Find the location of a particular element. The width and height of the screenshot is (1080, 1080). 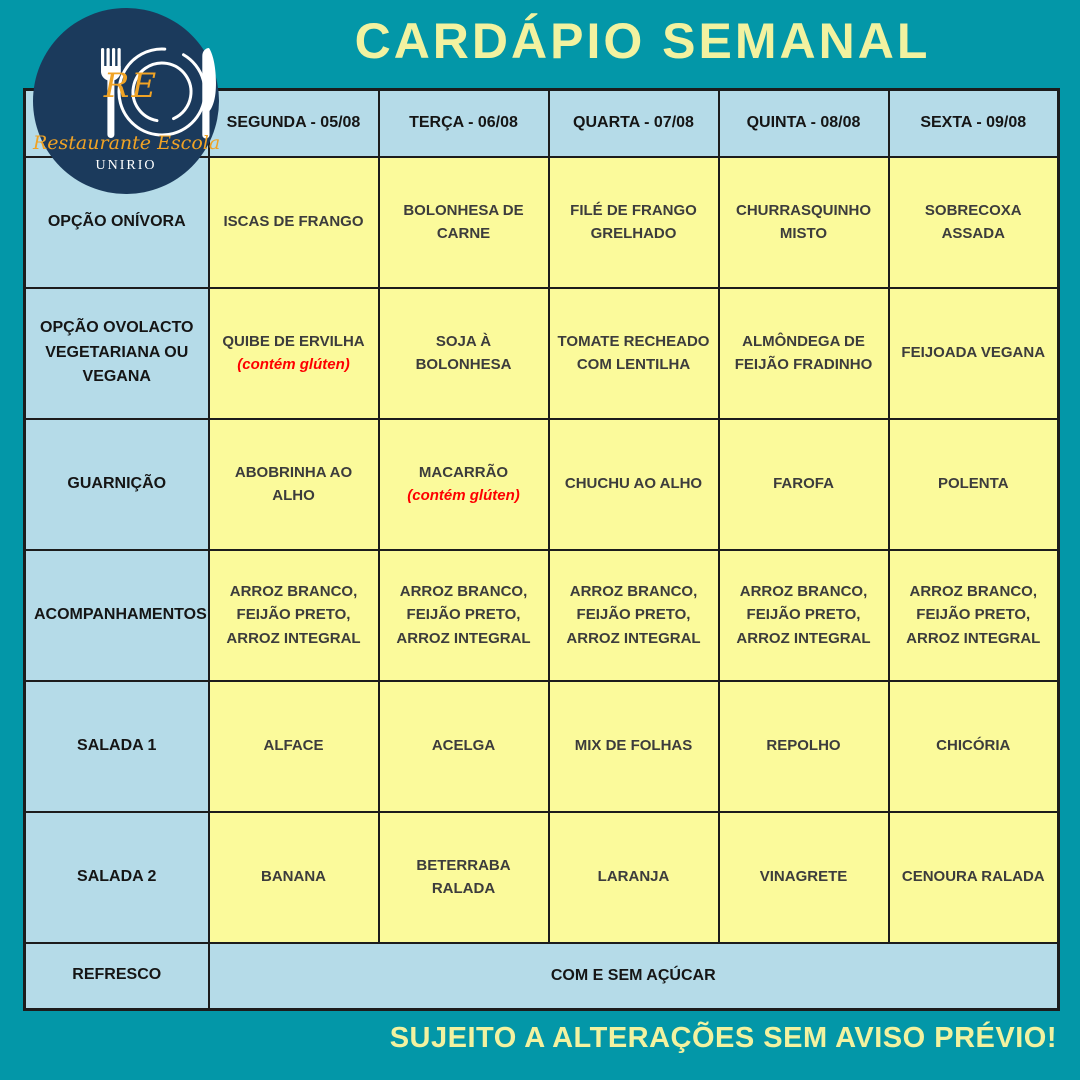

dish-text: QUIBE DE ERVILHA is located at coordinates (293, 341).